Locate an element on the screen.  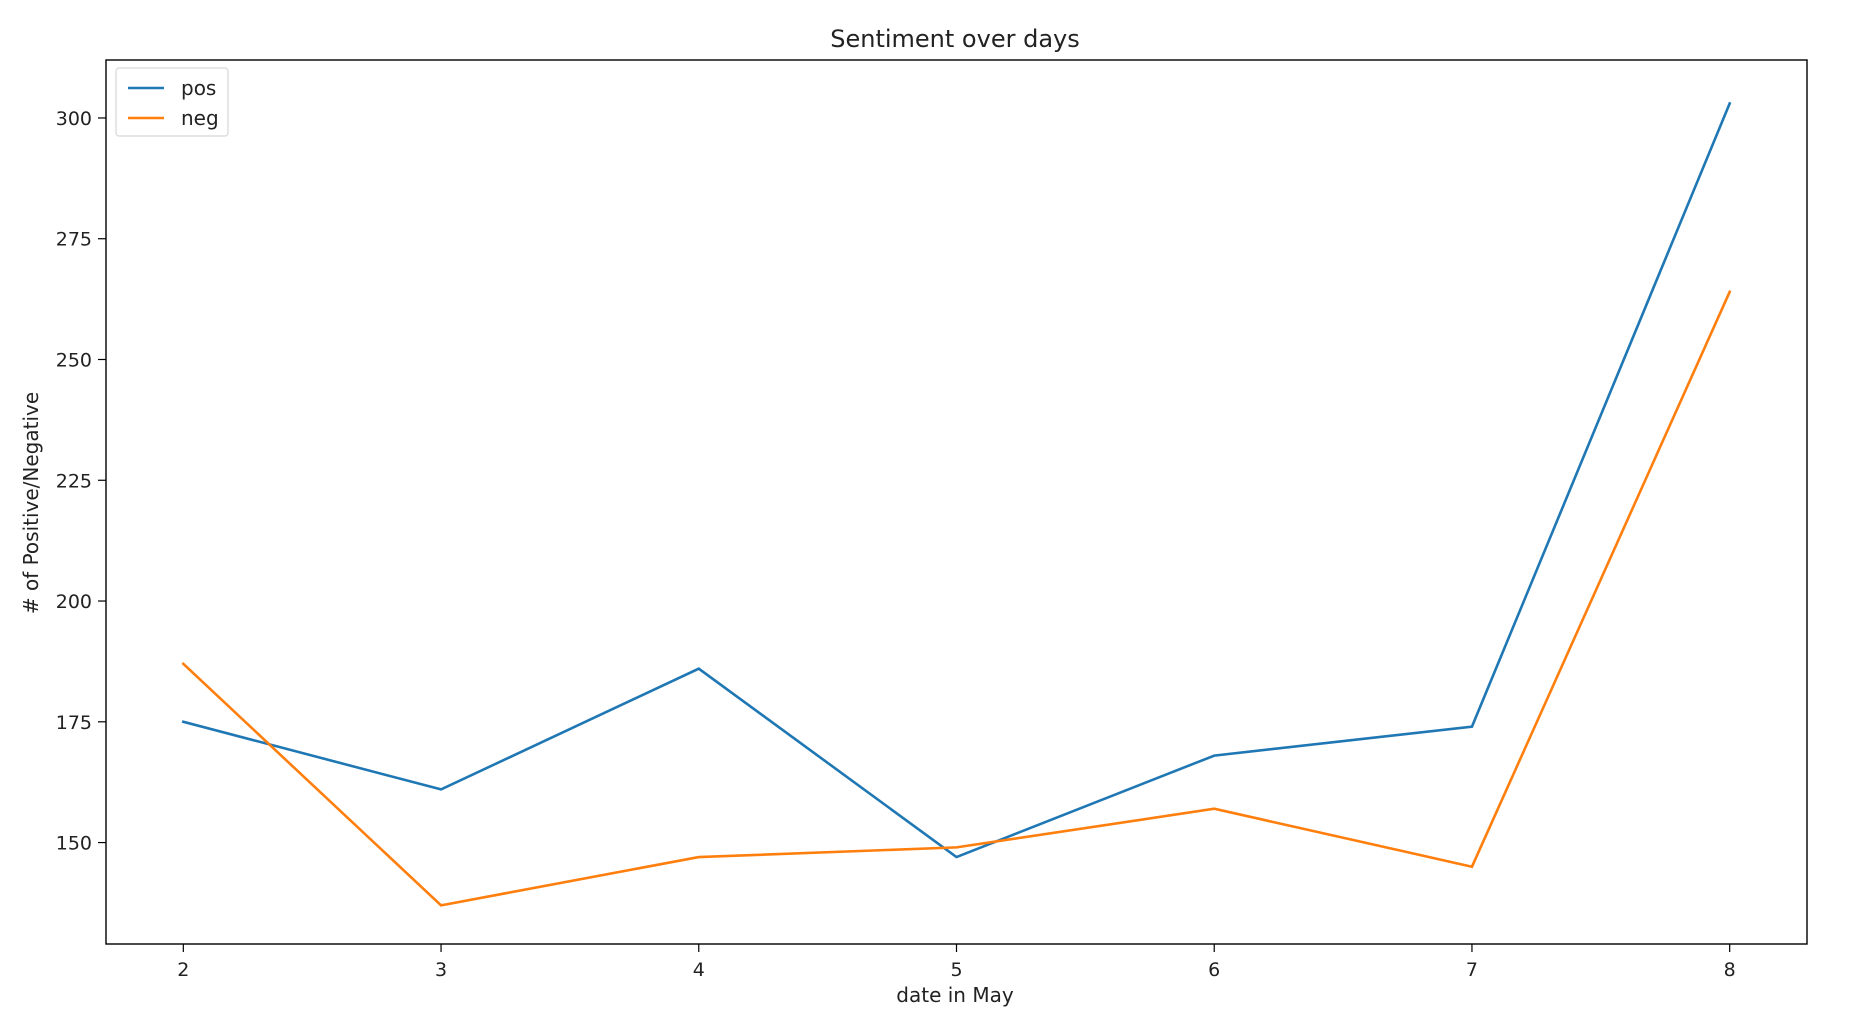
legend: pos neg is located at coordinates (172, 102).